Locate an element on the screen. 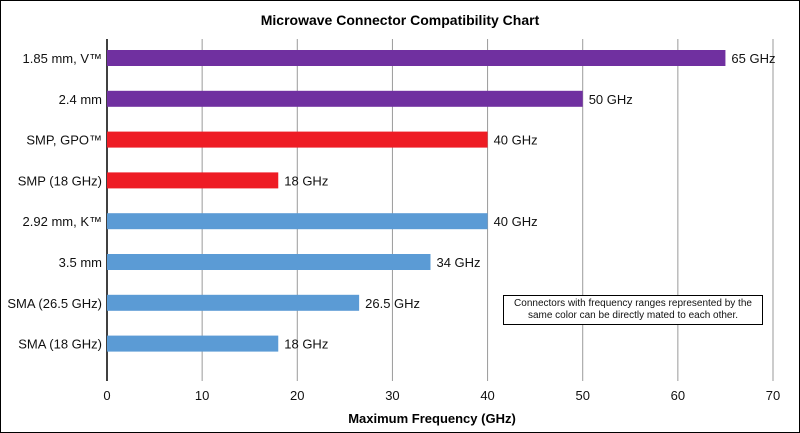 The width and height of the screenshot is (800, 433). x-axis-label: Maximum Frequency (GHz) is located at coordinates (432, 418).